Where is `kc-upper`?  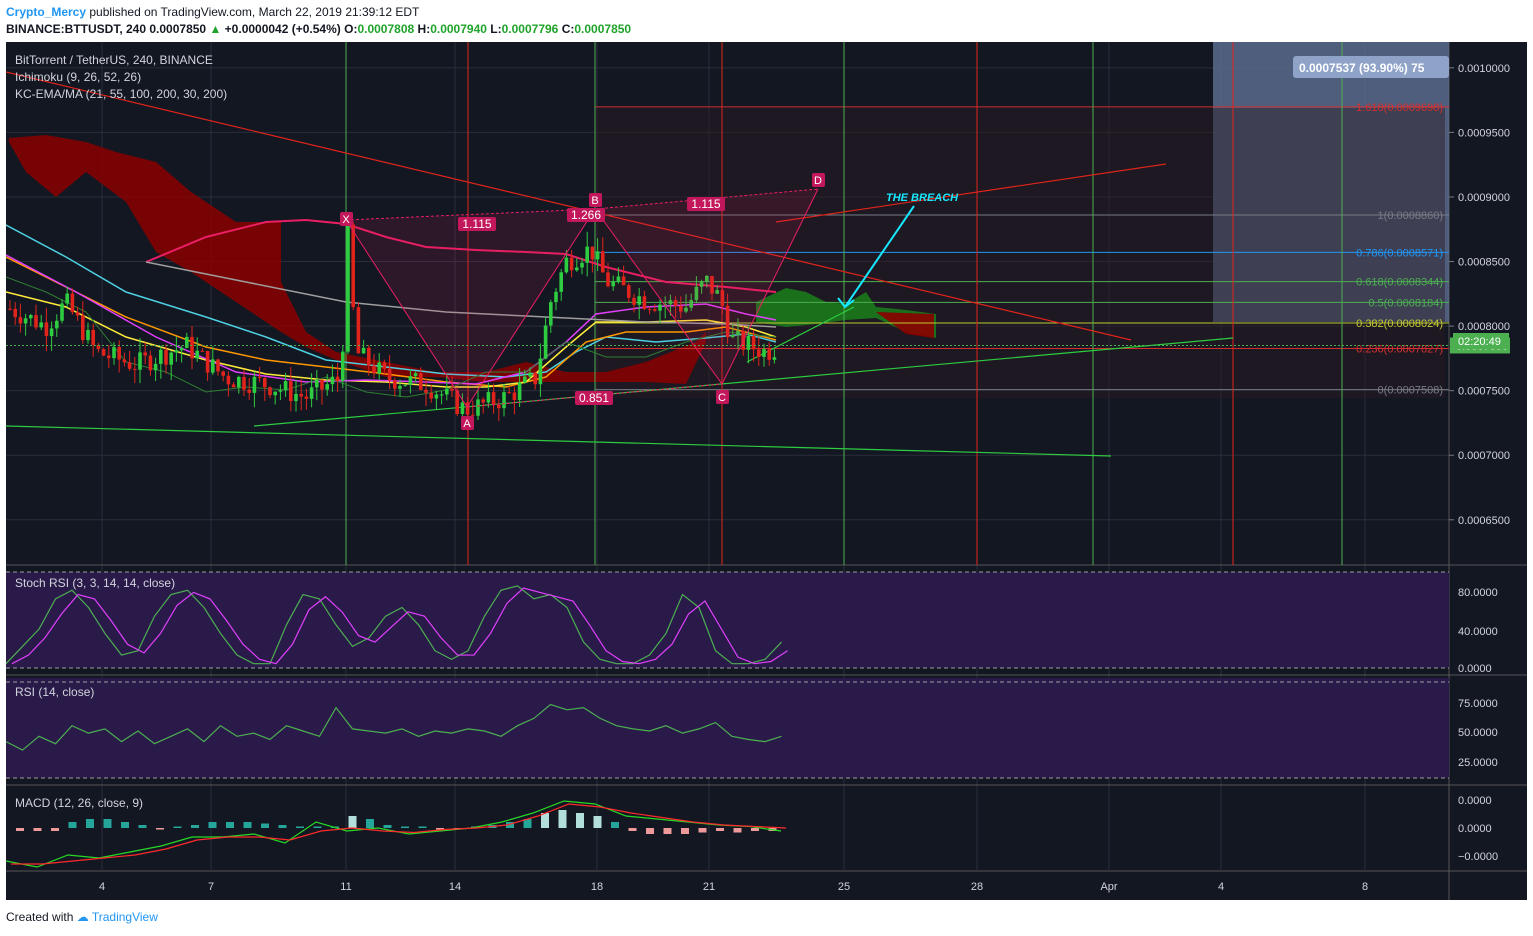 kc-upper is located at coordinates (461, 255).